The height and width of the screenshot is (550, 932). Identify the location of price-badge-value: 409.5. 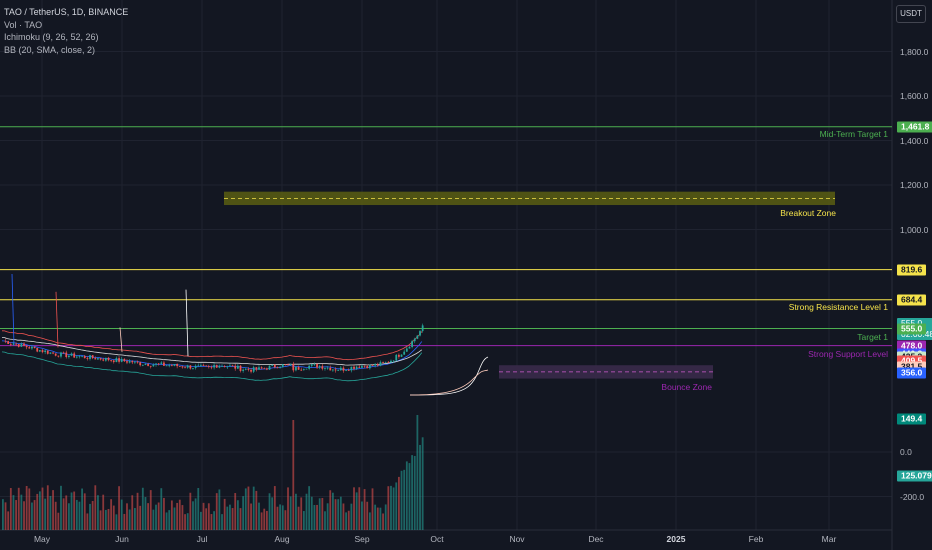
(912, 360).